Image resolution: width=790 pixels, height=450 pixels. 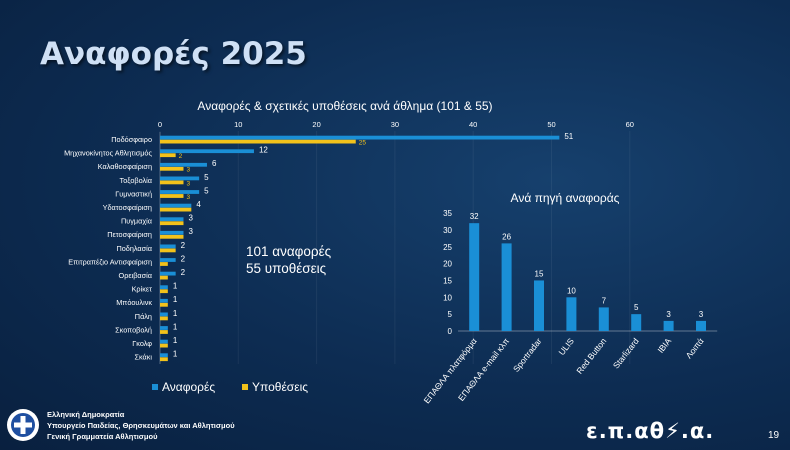 What do you see at coordinates (450, 370) in the screenshot?
I see `chart2-category-label: ΕΠΑΘΛΑ πλατφόρμα` at bounding box center [450, 370].